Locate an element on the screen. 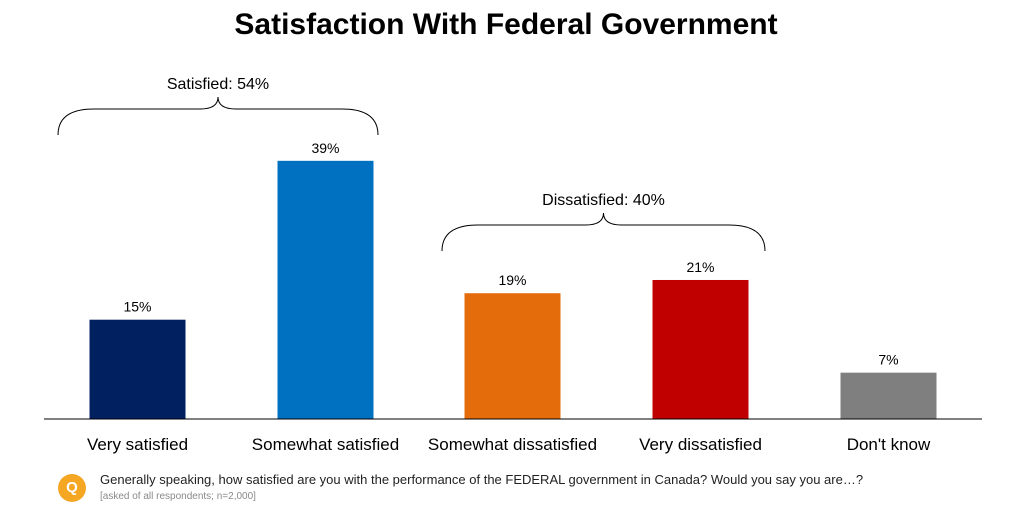  value-label-very-dissatisfied: 21% is located at coordinates (700, 267).